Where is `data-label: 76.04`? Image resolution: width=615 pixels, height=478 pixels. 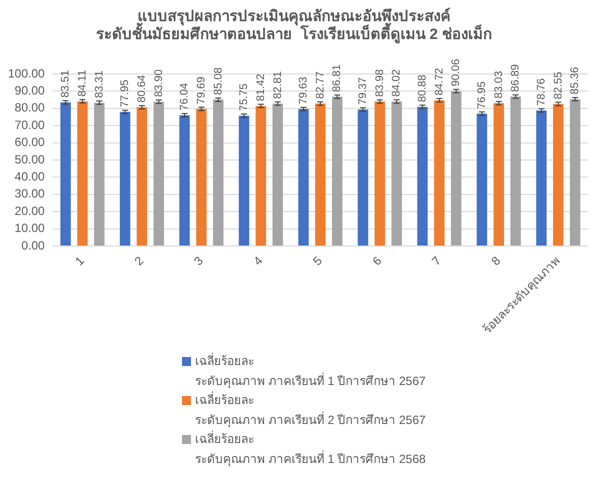 data-label: 76.04 is located at coordinates (184, 96).